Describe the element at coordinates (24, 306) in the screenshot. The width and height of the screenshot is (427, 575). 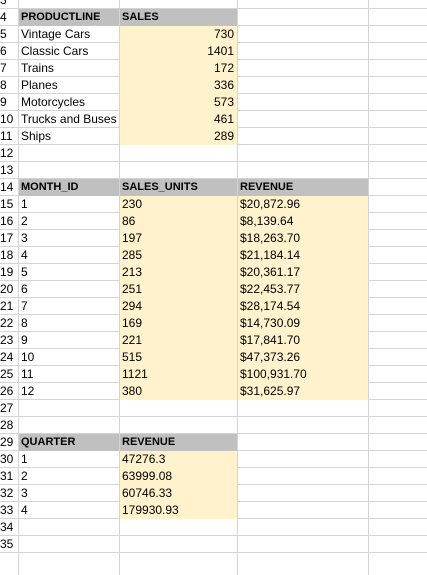
I see `table-cell: 7` at that location.